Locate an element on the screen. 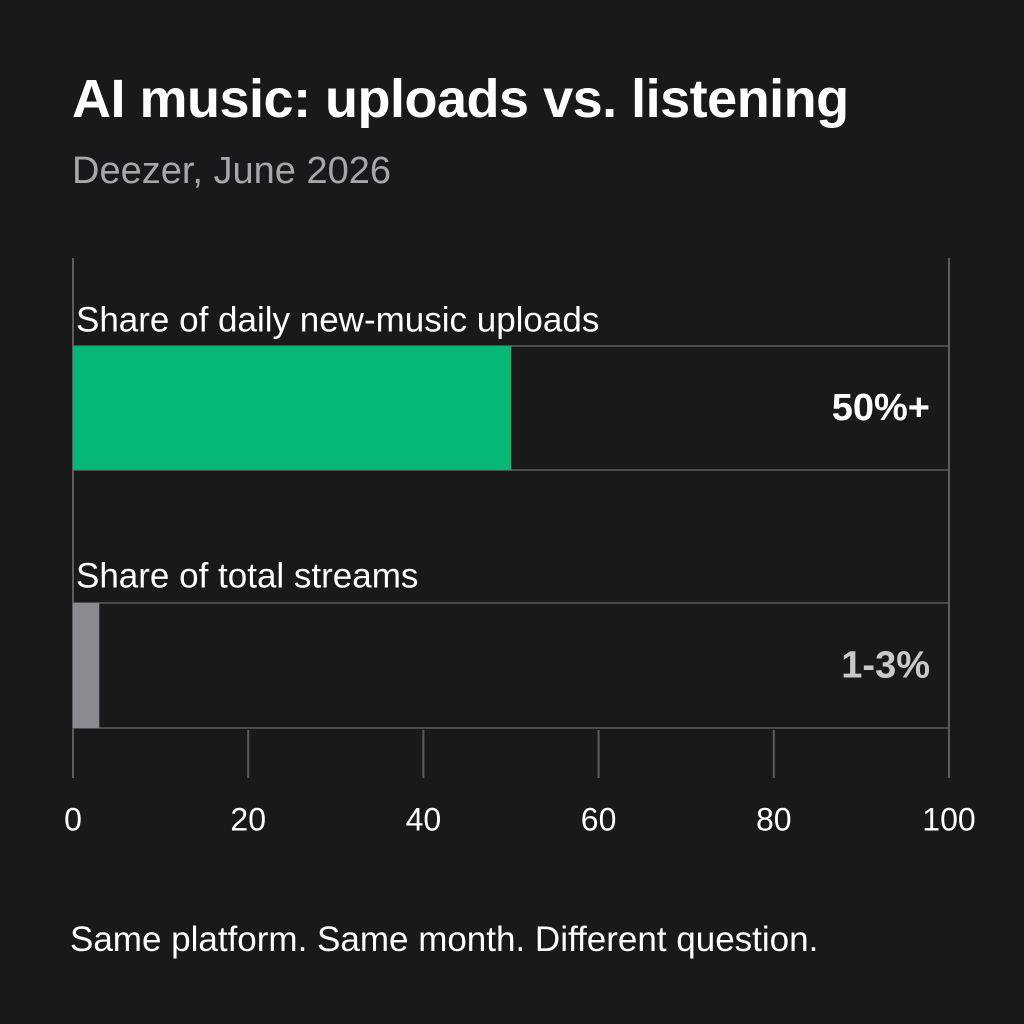 The width and height of the screenshot is (1024, 1024). bar-streams is located at coordinates (86, 665).